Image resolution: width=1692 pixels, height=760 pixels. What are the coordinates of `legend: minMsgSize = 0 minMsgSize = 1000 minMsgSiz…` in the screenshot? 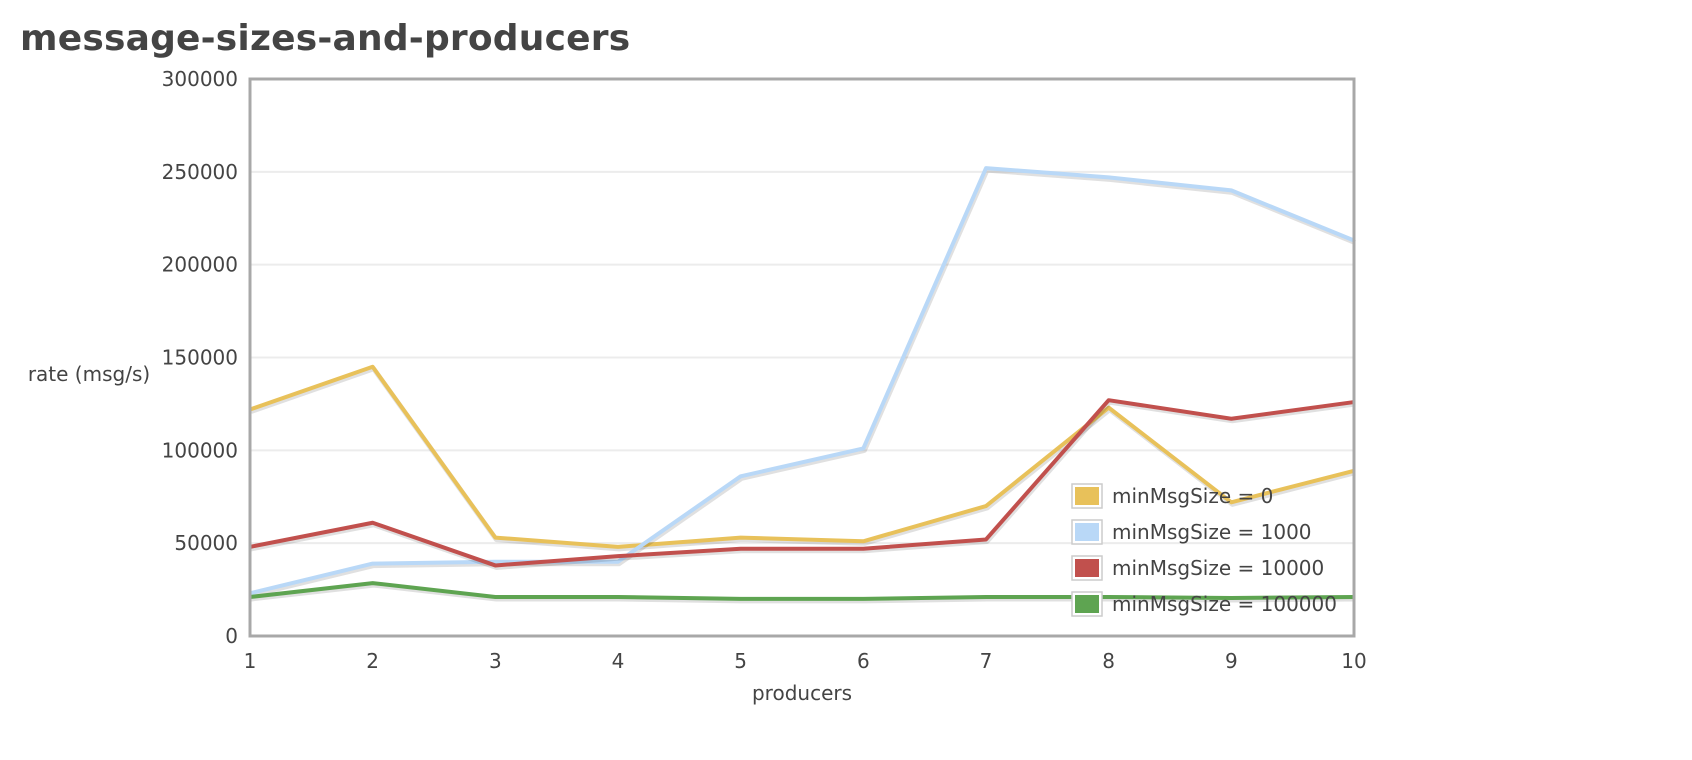 It's located at (1204, 550).